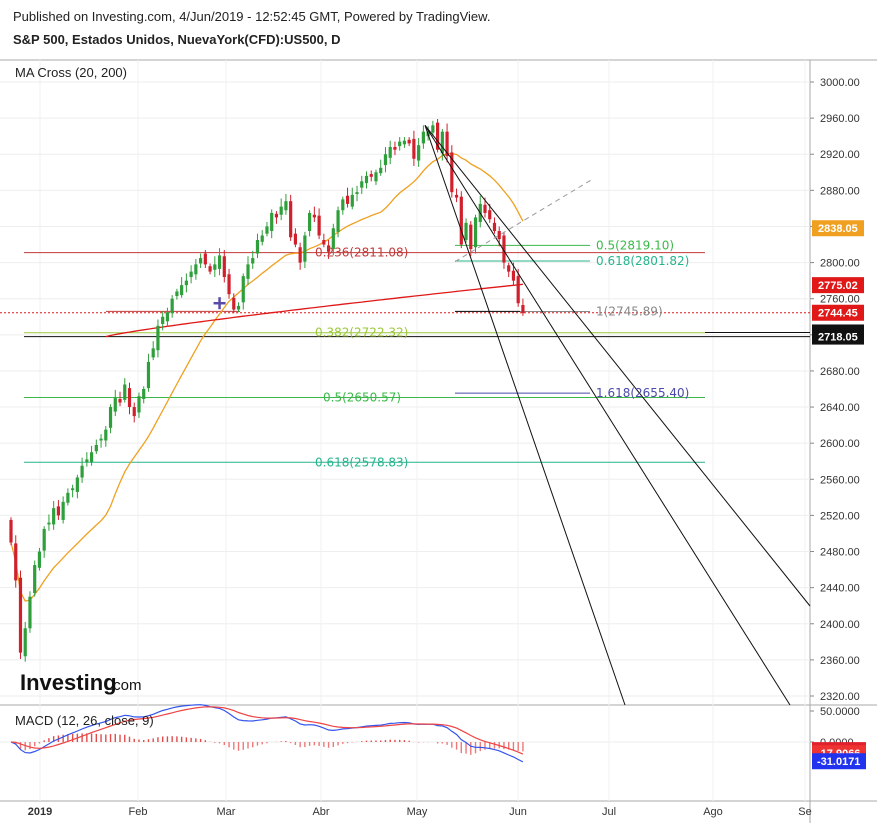 The width and height of the screenshot is (877, 823). I want to click on y-tick-label: 2320.00, so click(840, 697).